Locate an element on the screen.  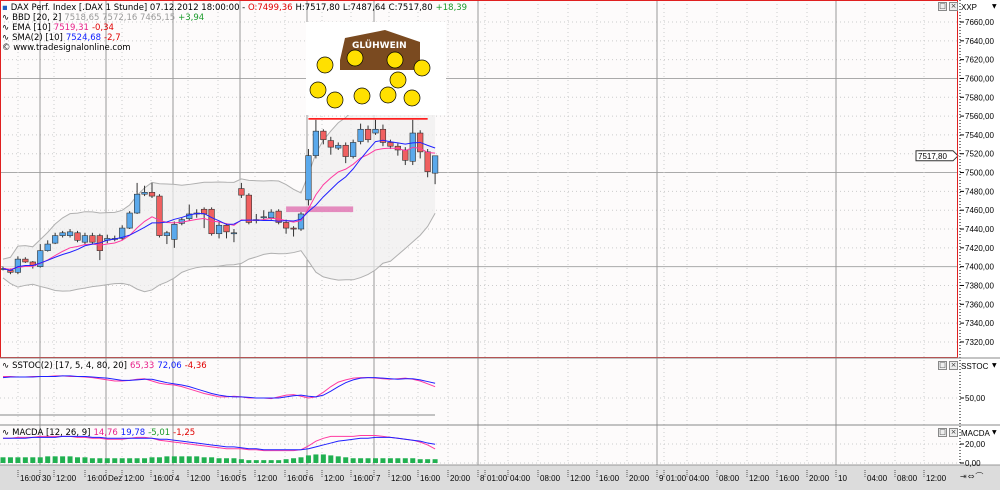
logo-text: GLÜHWEIN is located at coordinates (379, 45).